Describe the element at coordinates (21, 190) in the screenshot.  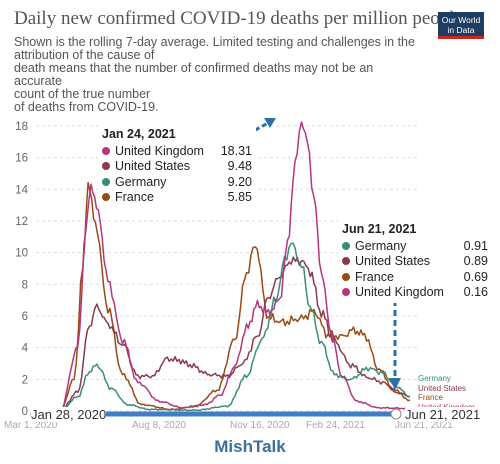
I see `y-tick-label: 14` at that location.